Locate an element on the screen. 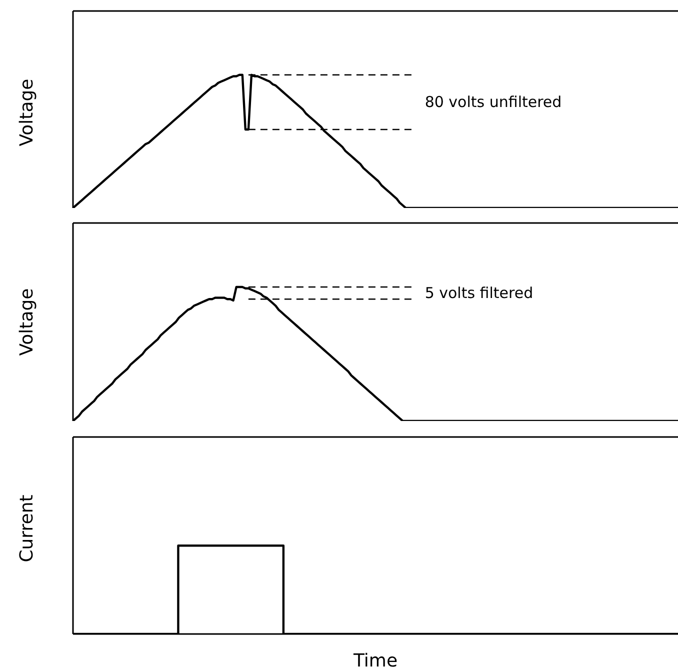  y-axis-title: Current is located at coordinates (27, 528).